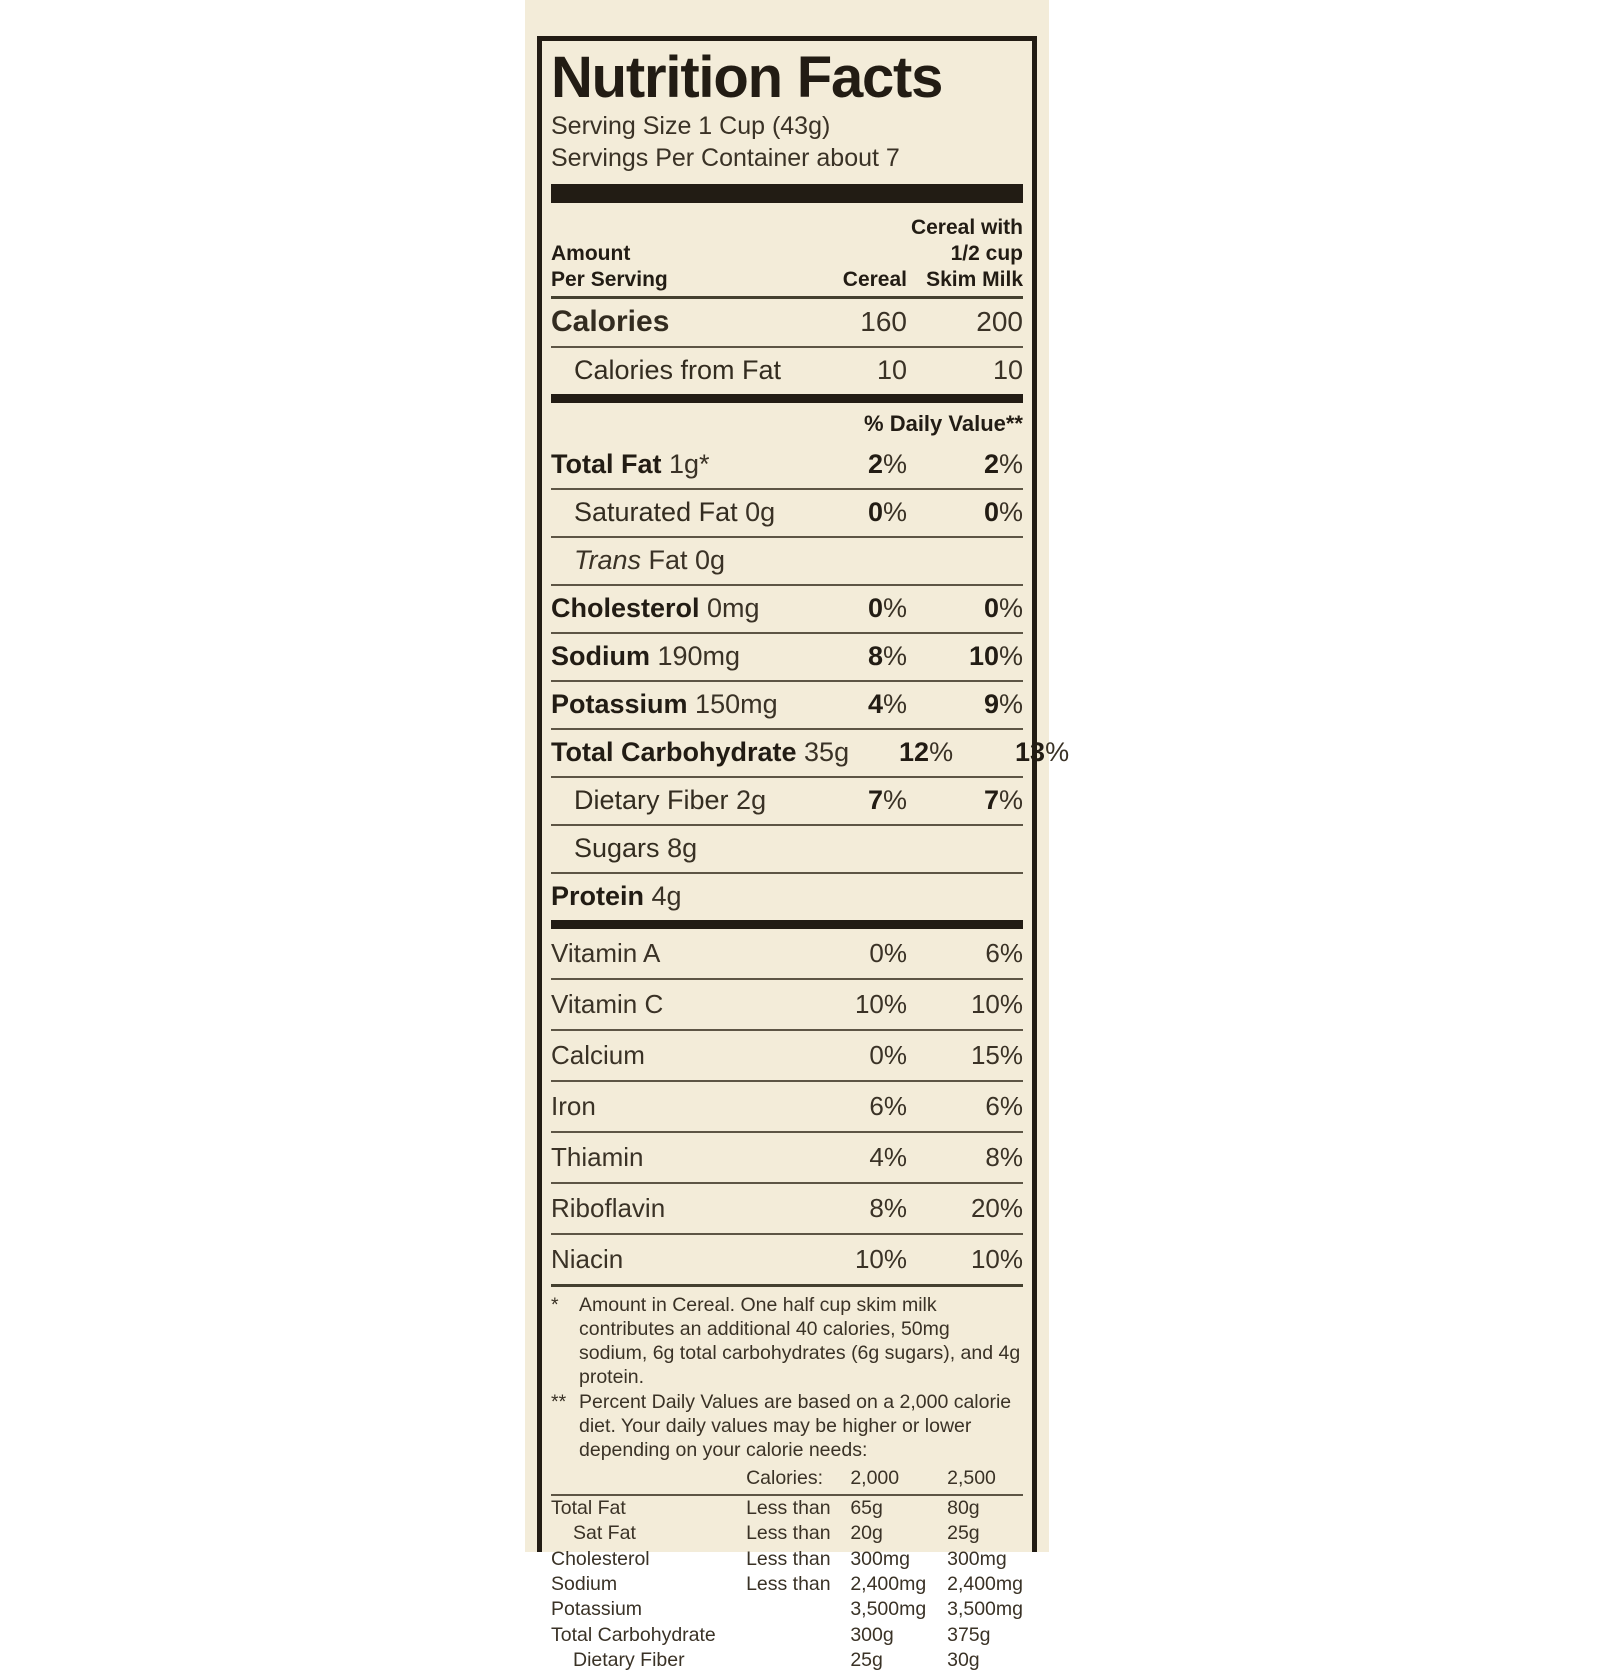 This screenshot has width=1600, height=1673. I want to click on nutrient-row: Total Carbohydrate 35g 12% 13%, so click(810, 753).